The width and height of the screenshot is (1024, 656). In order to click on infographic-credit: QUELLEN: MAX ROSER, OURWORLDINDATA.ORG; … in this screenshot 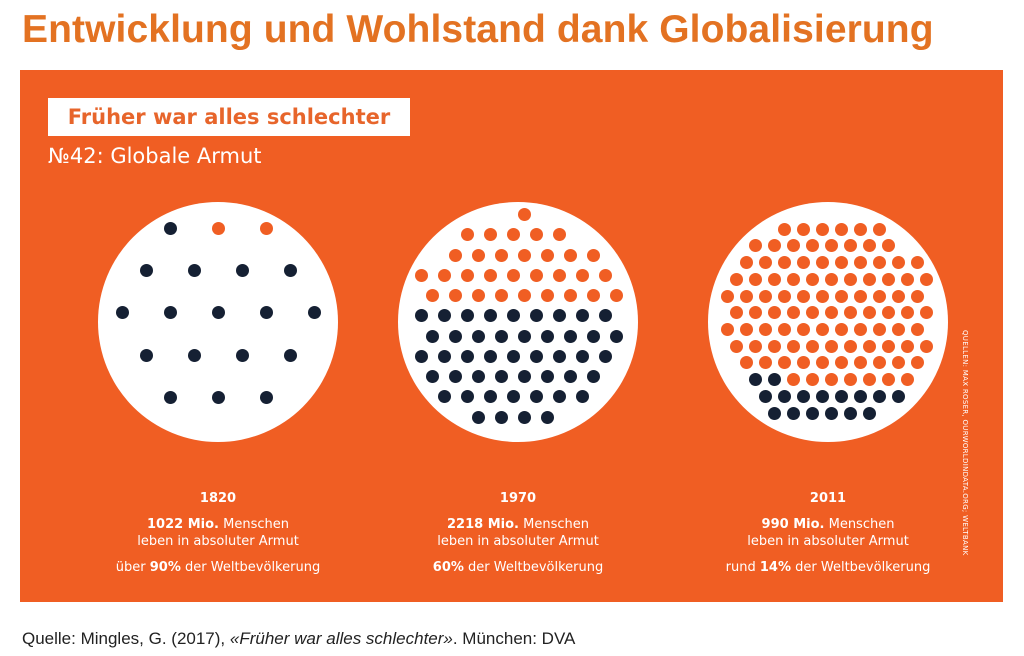, I will do `click(965, 443)`.